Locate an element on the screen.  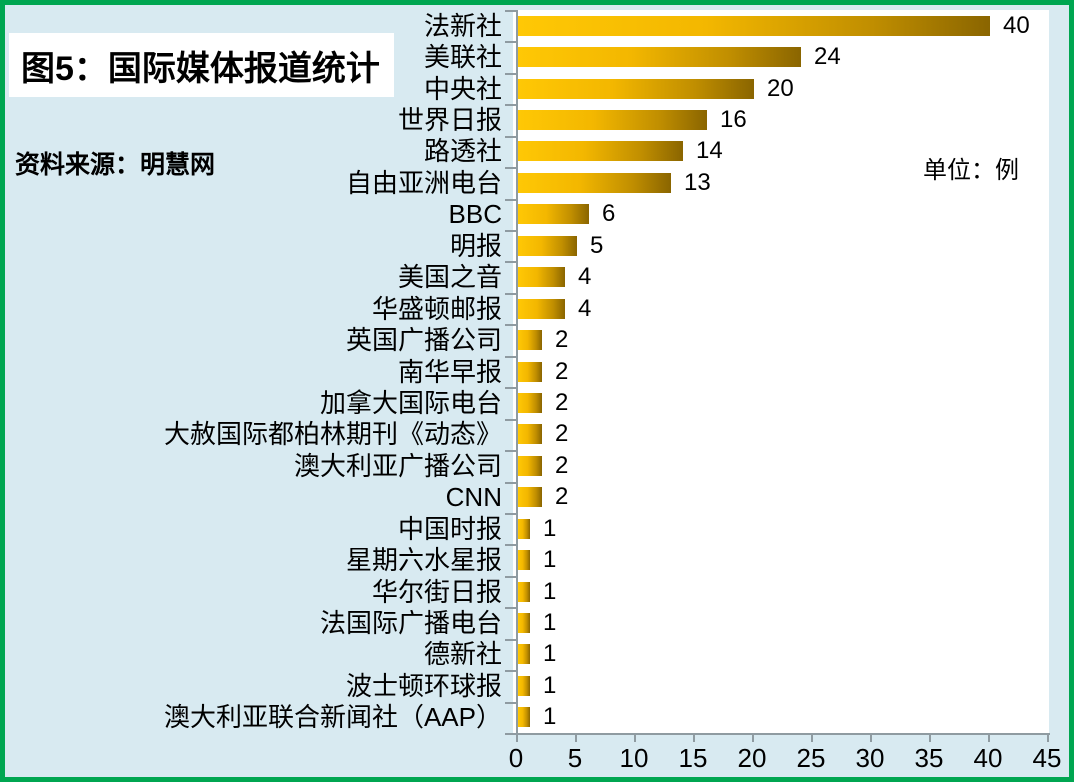
category-label: 明报 is located at coordinates (475, 245).